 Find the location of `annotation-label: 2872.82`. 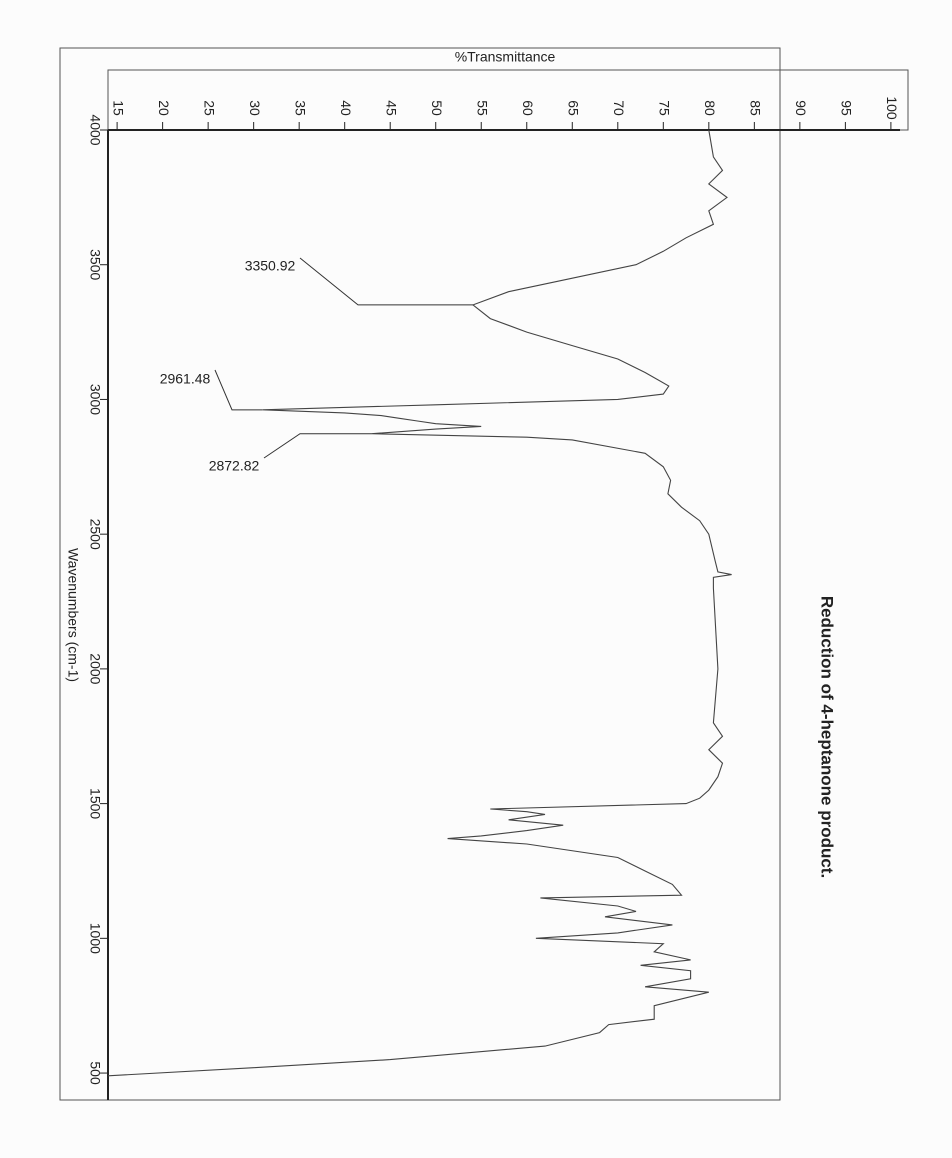

annotation-label: 2872.82 is located at coordinates (234, 466).